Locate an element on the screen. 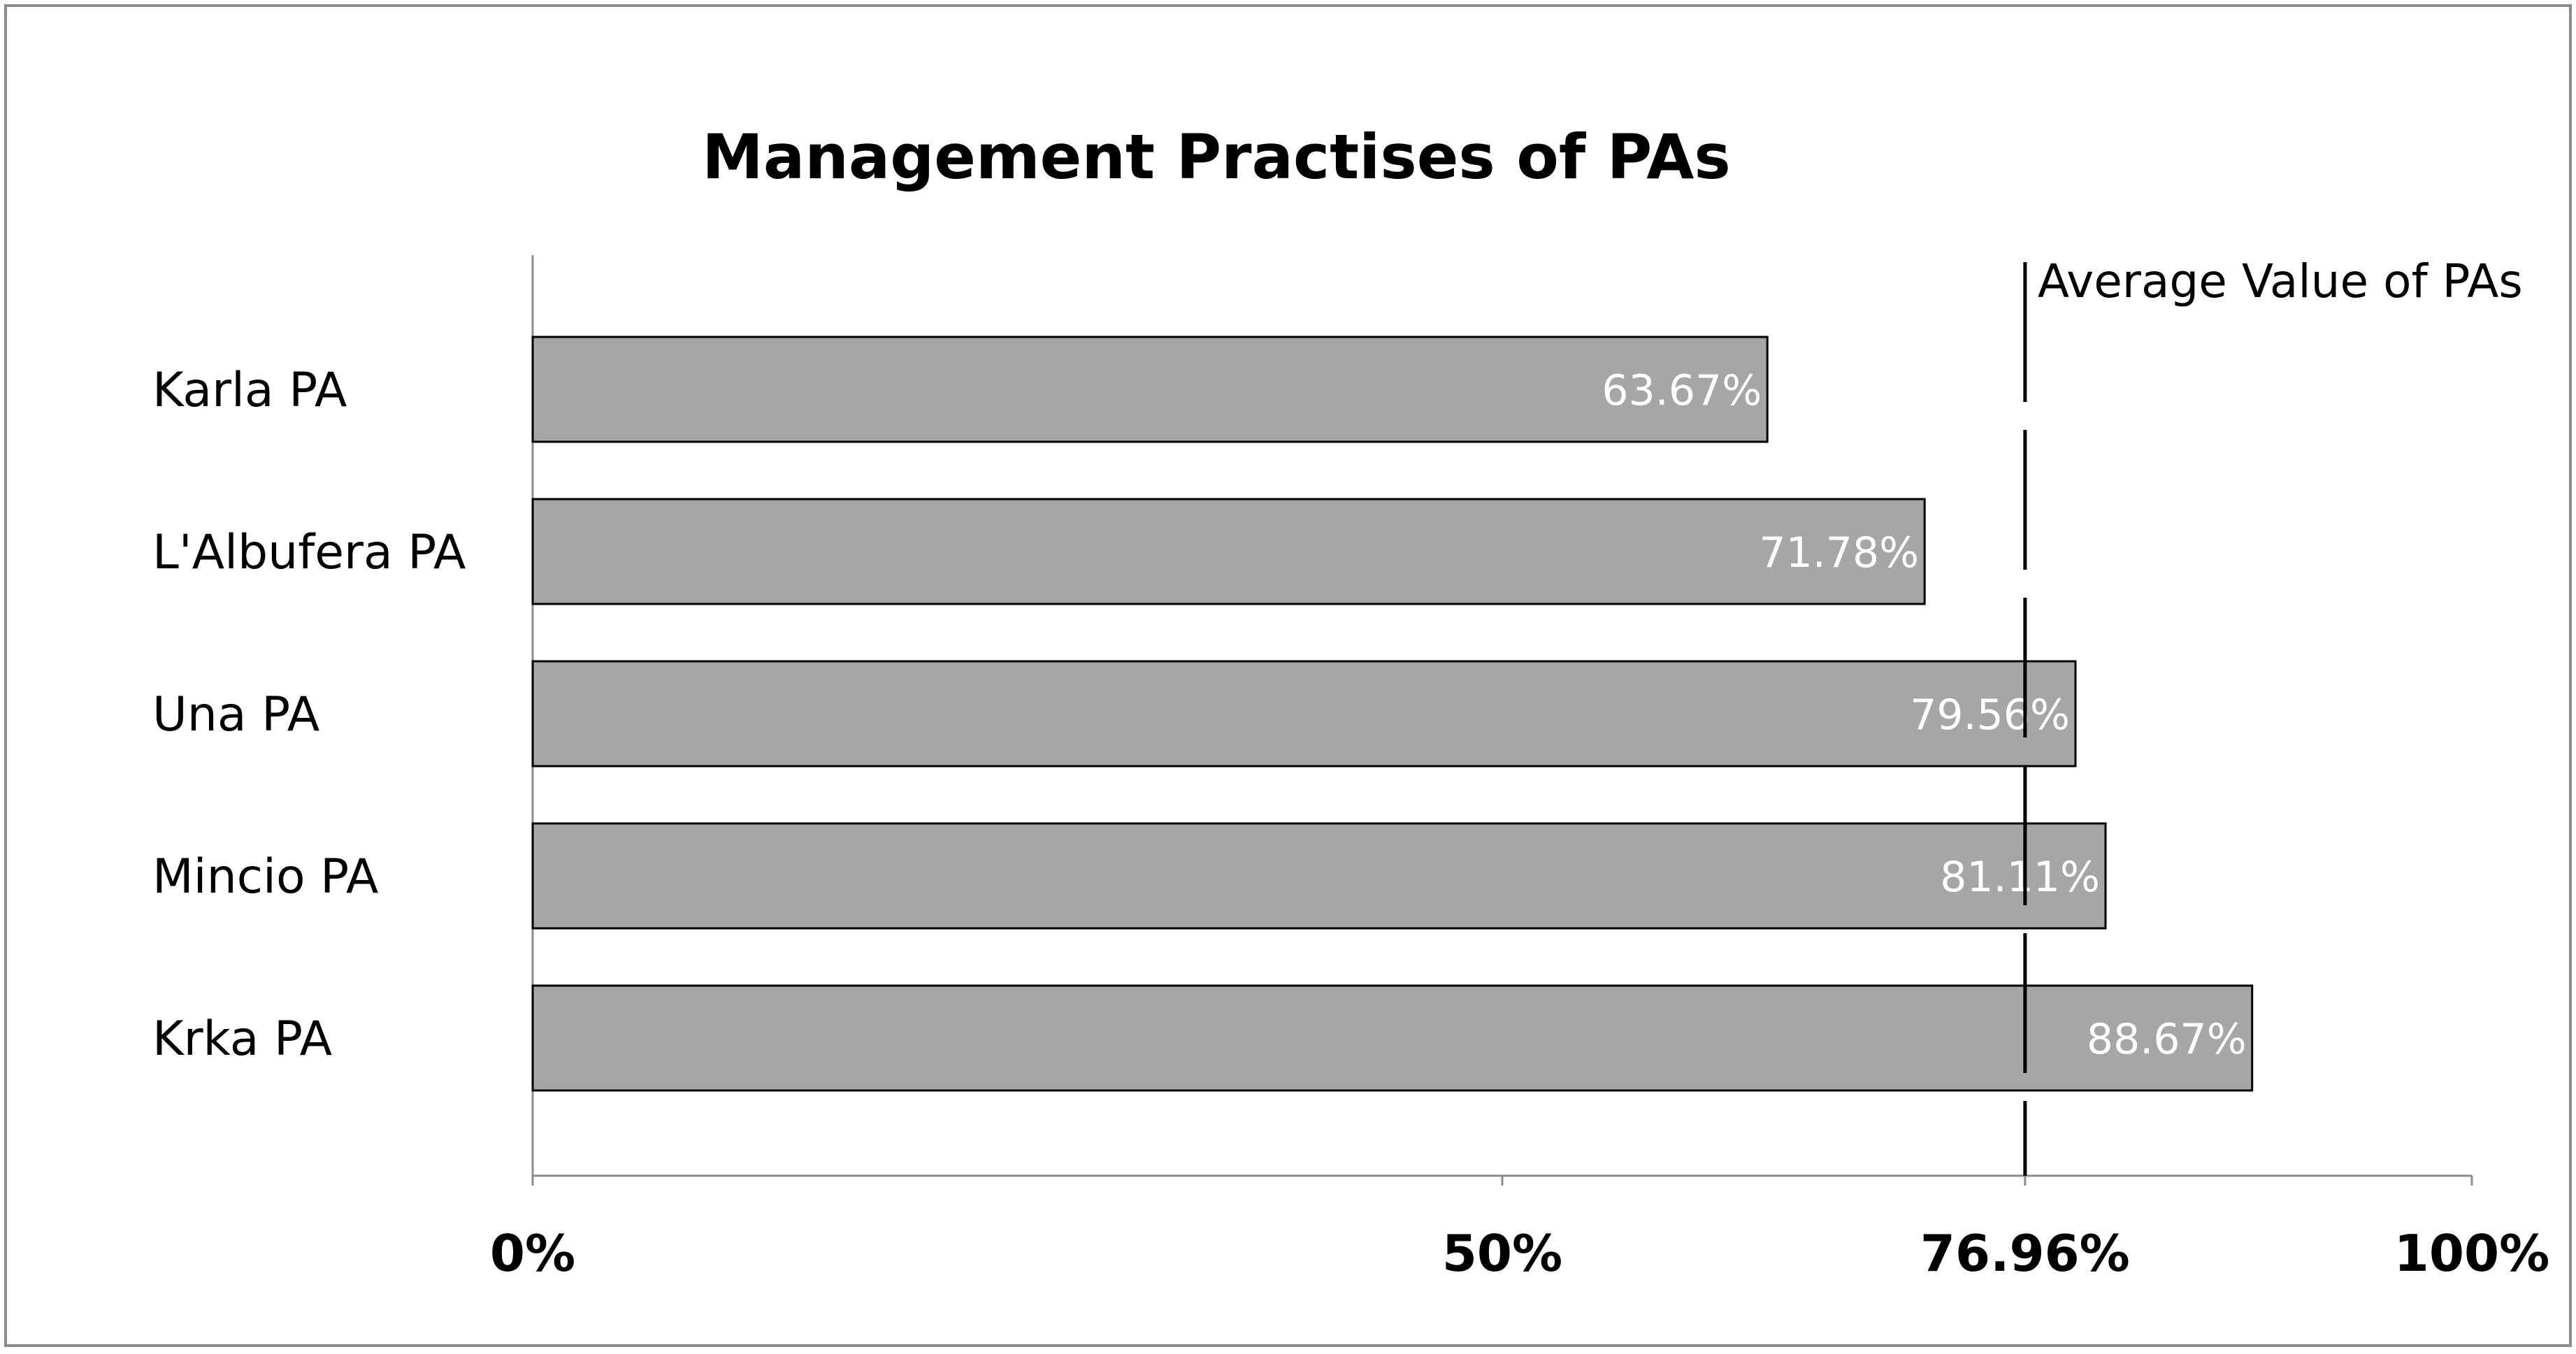 The width and height of the screenshot is (2576, 1354). x-tick-label: 100% is located at coordinates (2471, 1253).